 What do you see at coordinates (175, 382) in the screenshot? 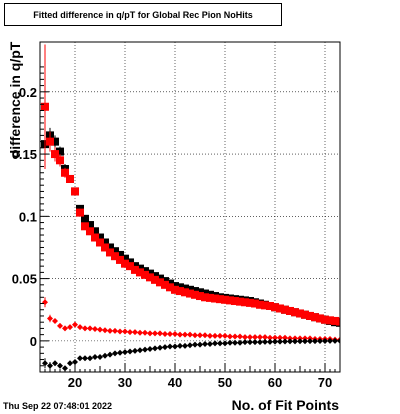
I see `x-tick-label: 40` at bounding box center [175, 382].